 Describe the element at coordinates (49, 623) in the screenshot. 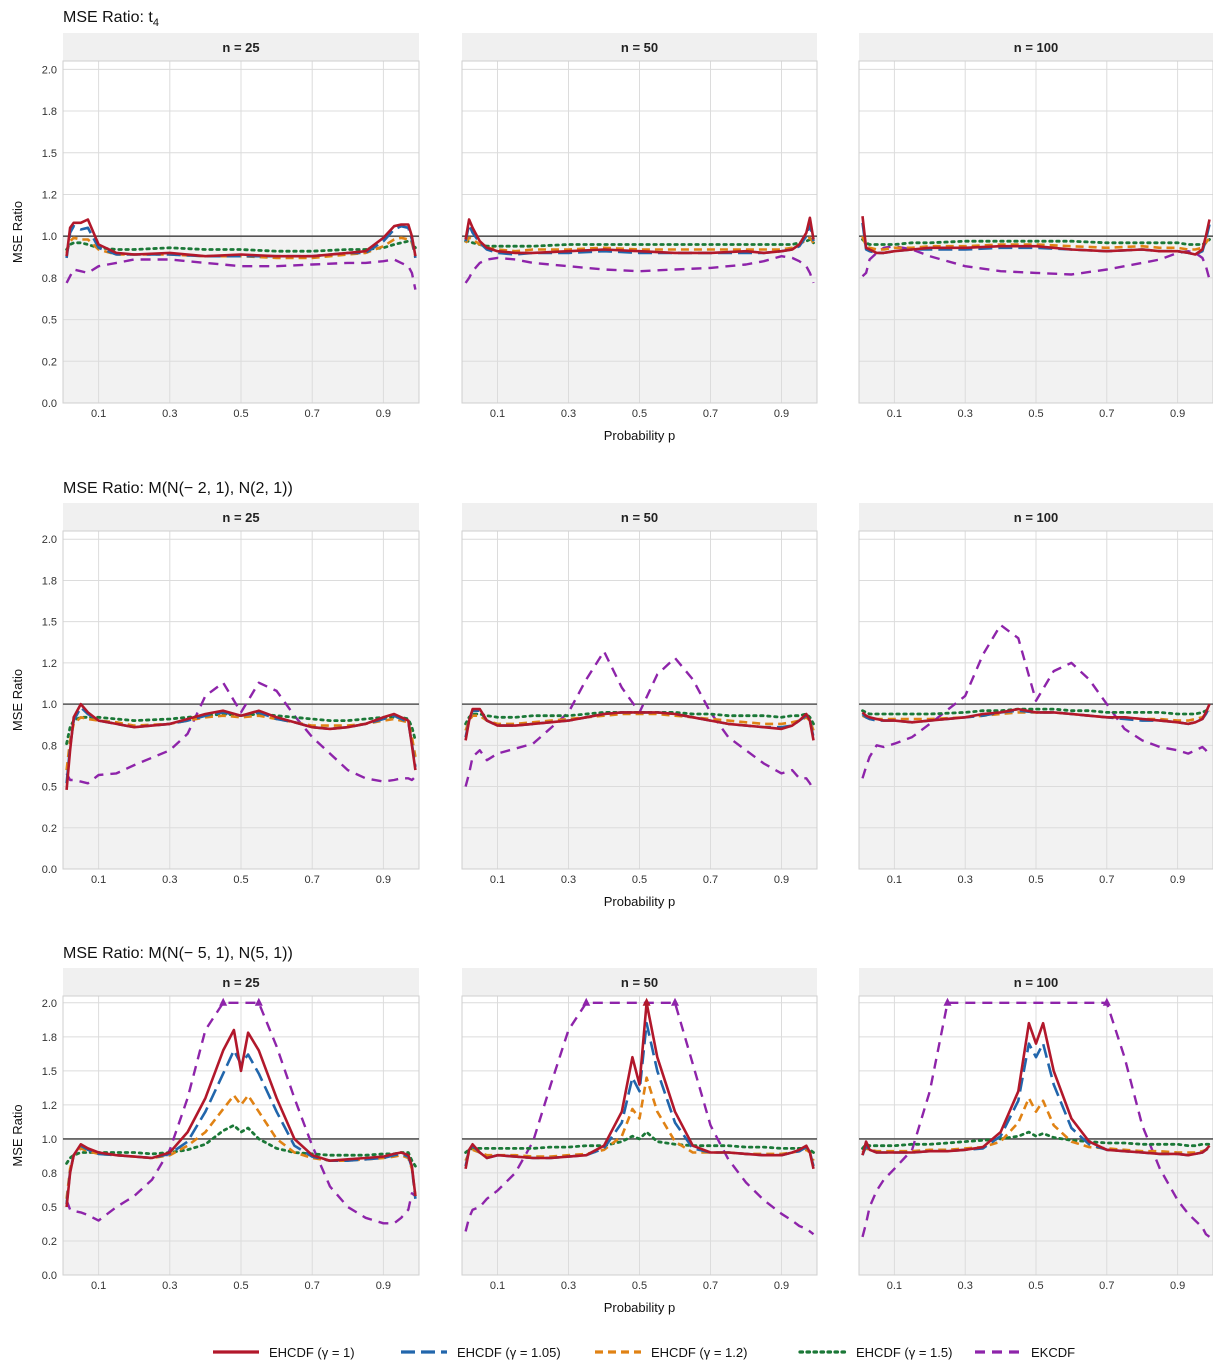

I see `y-tick-label: 1.5` at that location.